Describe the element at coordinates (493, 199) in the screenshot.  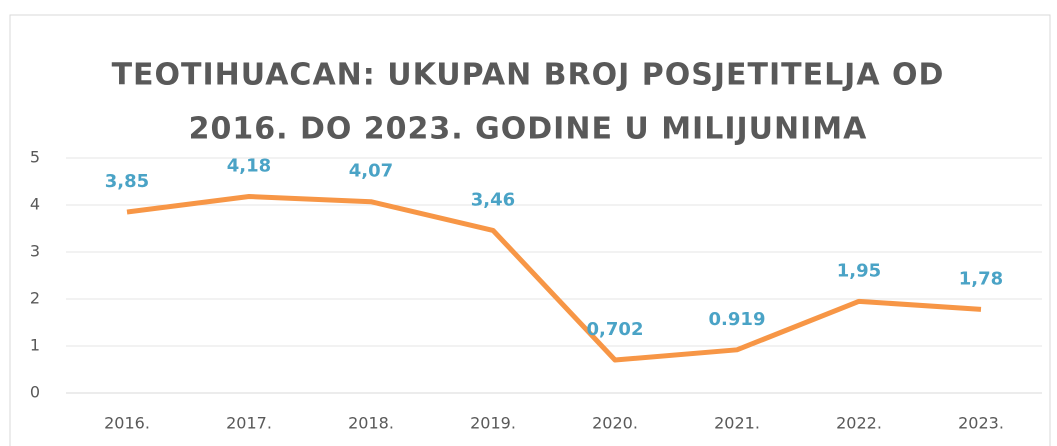
I see `data-label: 3,46` at that location.